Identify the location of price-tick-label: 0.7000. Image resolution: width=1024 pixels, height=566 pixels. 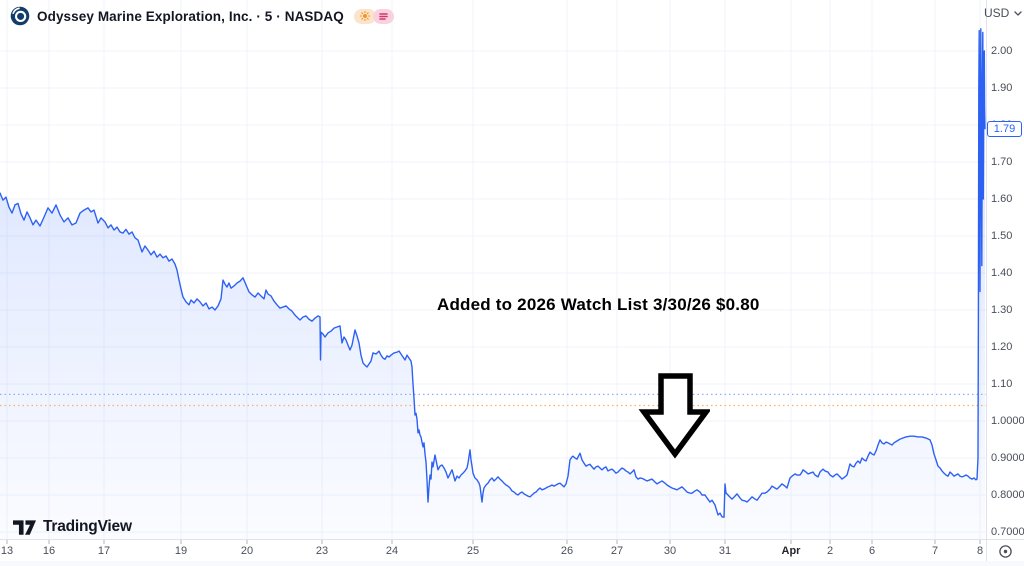
(1007, 531).